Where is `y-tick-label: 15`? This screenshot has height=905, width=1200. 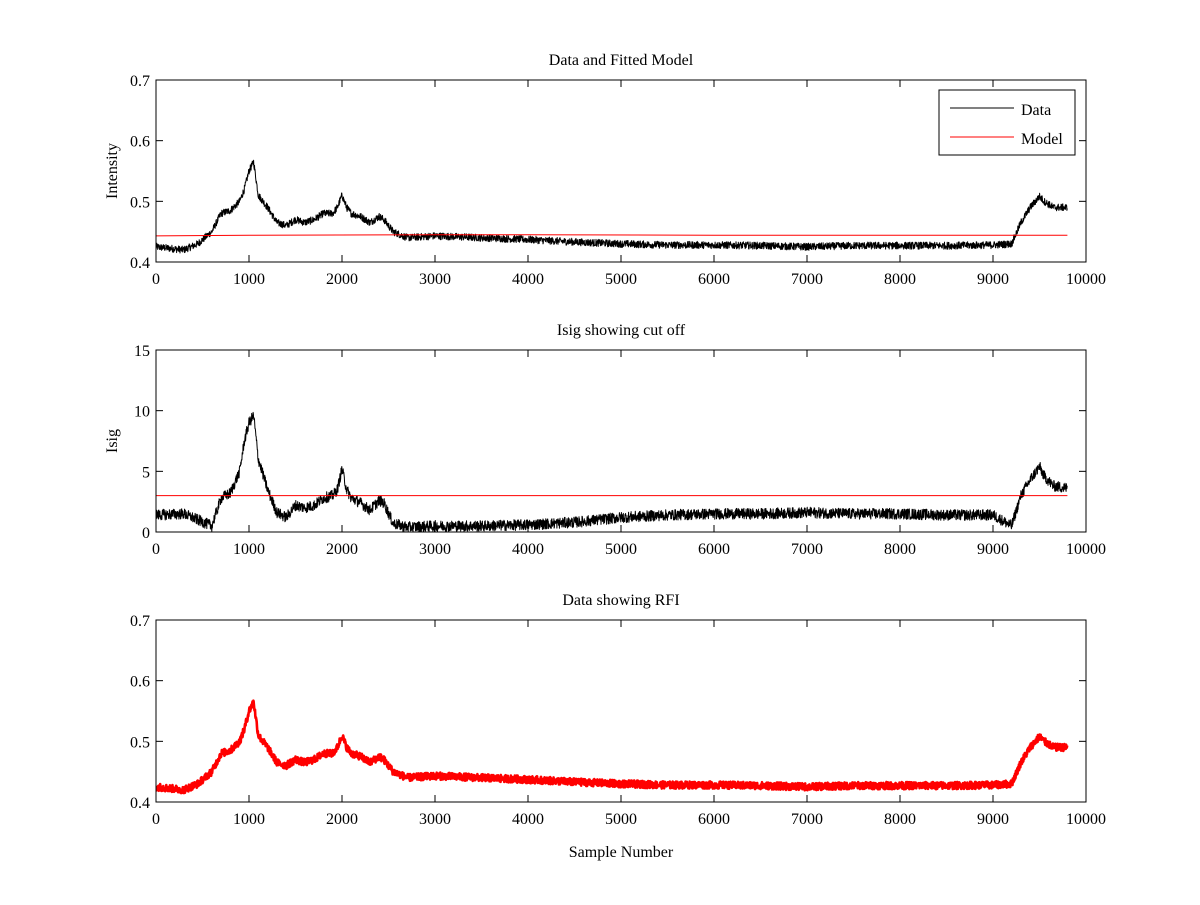 y-tick-label: 15 is located at coordinates (142, 351).